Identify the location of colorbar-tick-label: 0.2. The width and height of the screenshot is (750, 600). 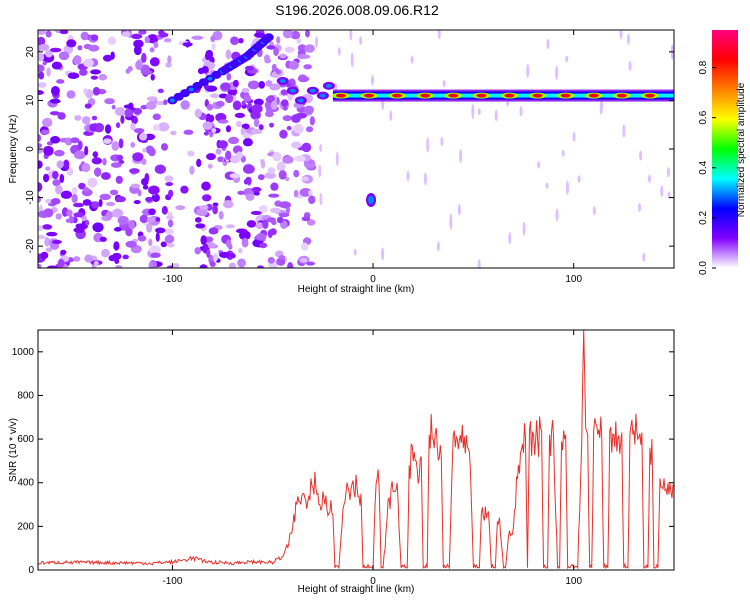
(703, 218).